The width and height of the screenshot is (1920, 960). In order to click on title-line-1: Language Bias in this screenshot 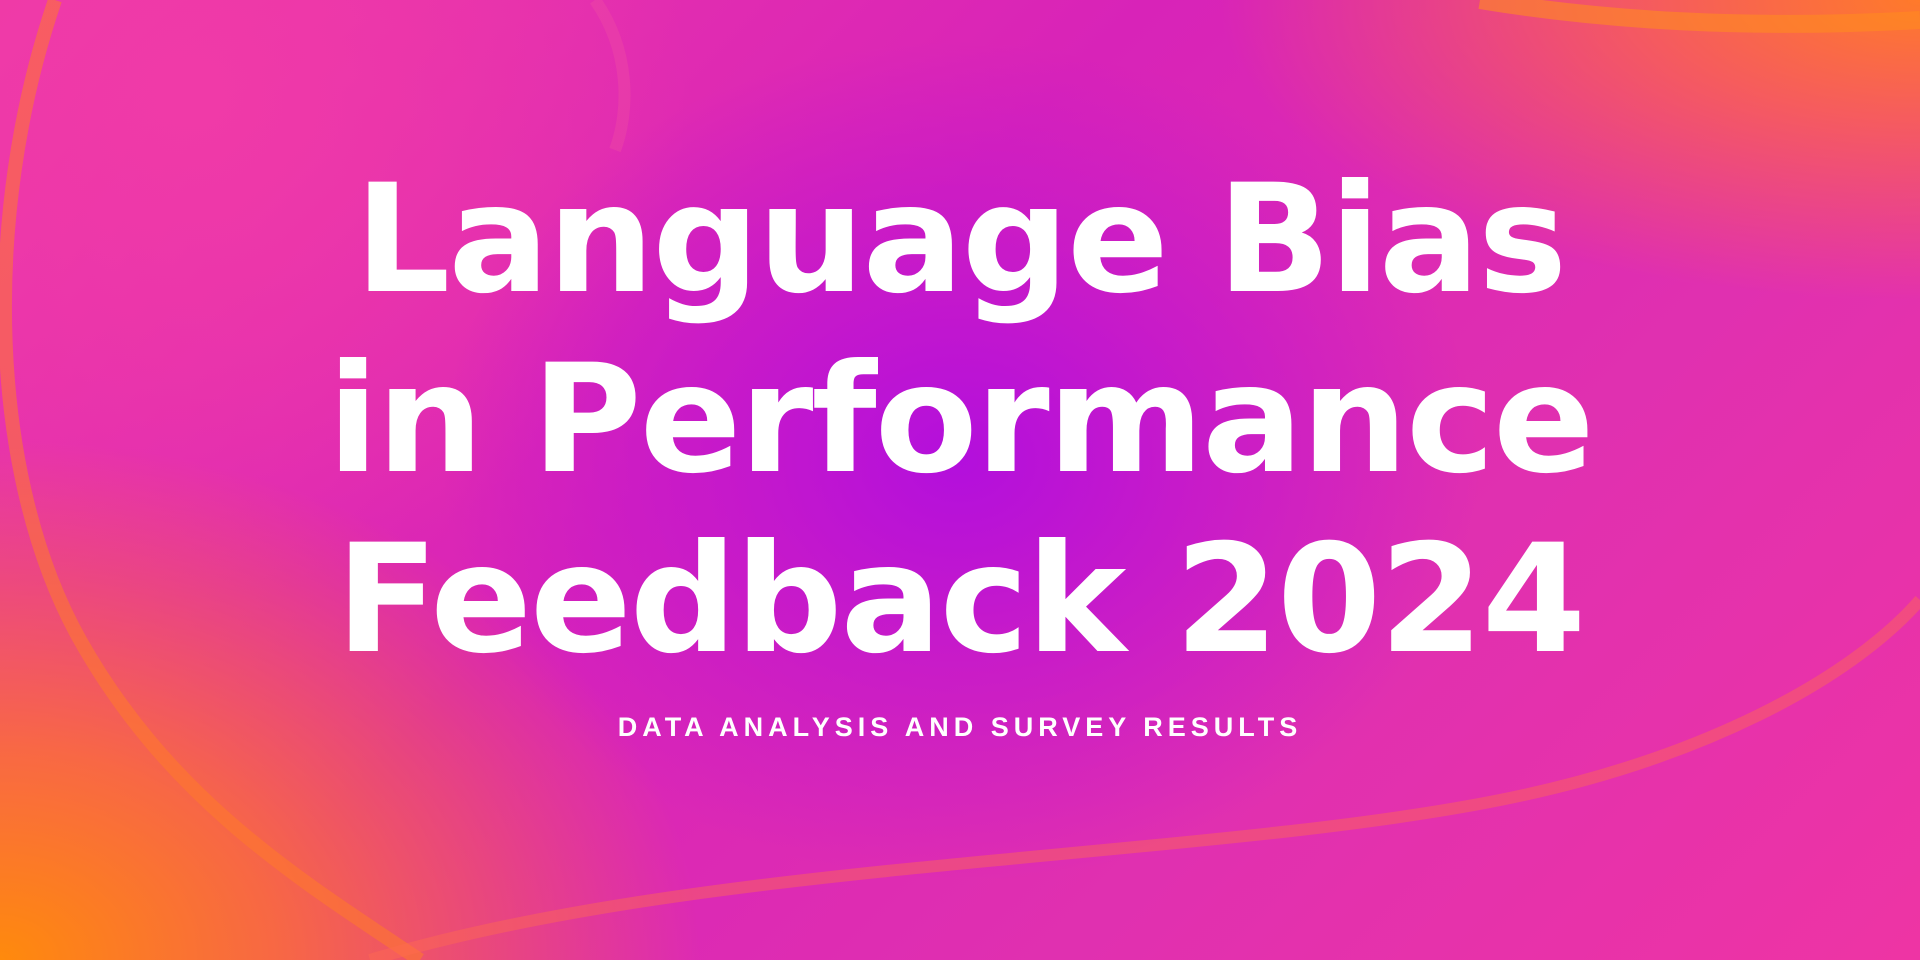, I will do `click(961, 240)`.